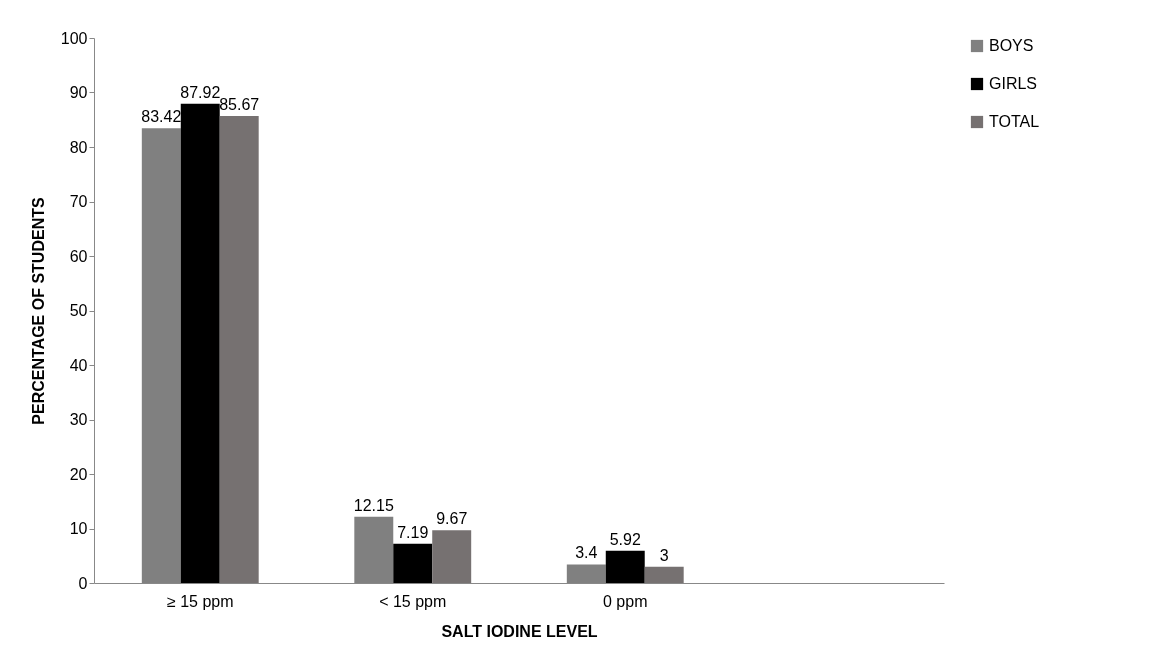  Describe the element at coordinates (1013, 83) in the screenshot. I see `legend-label: GIRLS` at that location.